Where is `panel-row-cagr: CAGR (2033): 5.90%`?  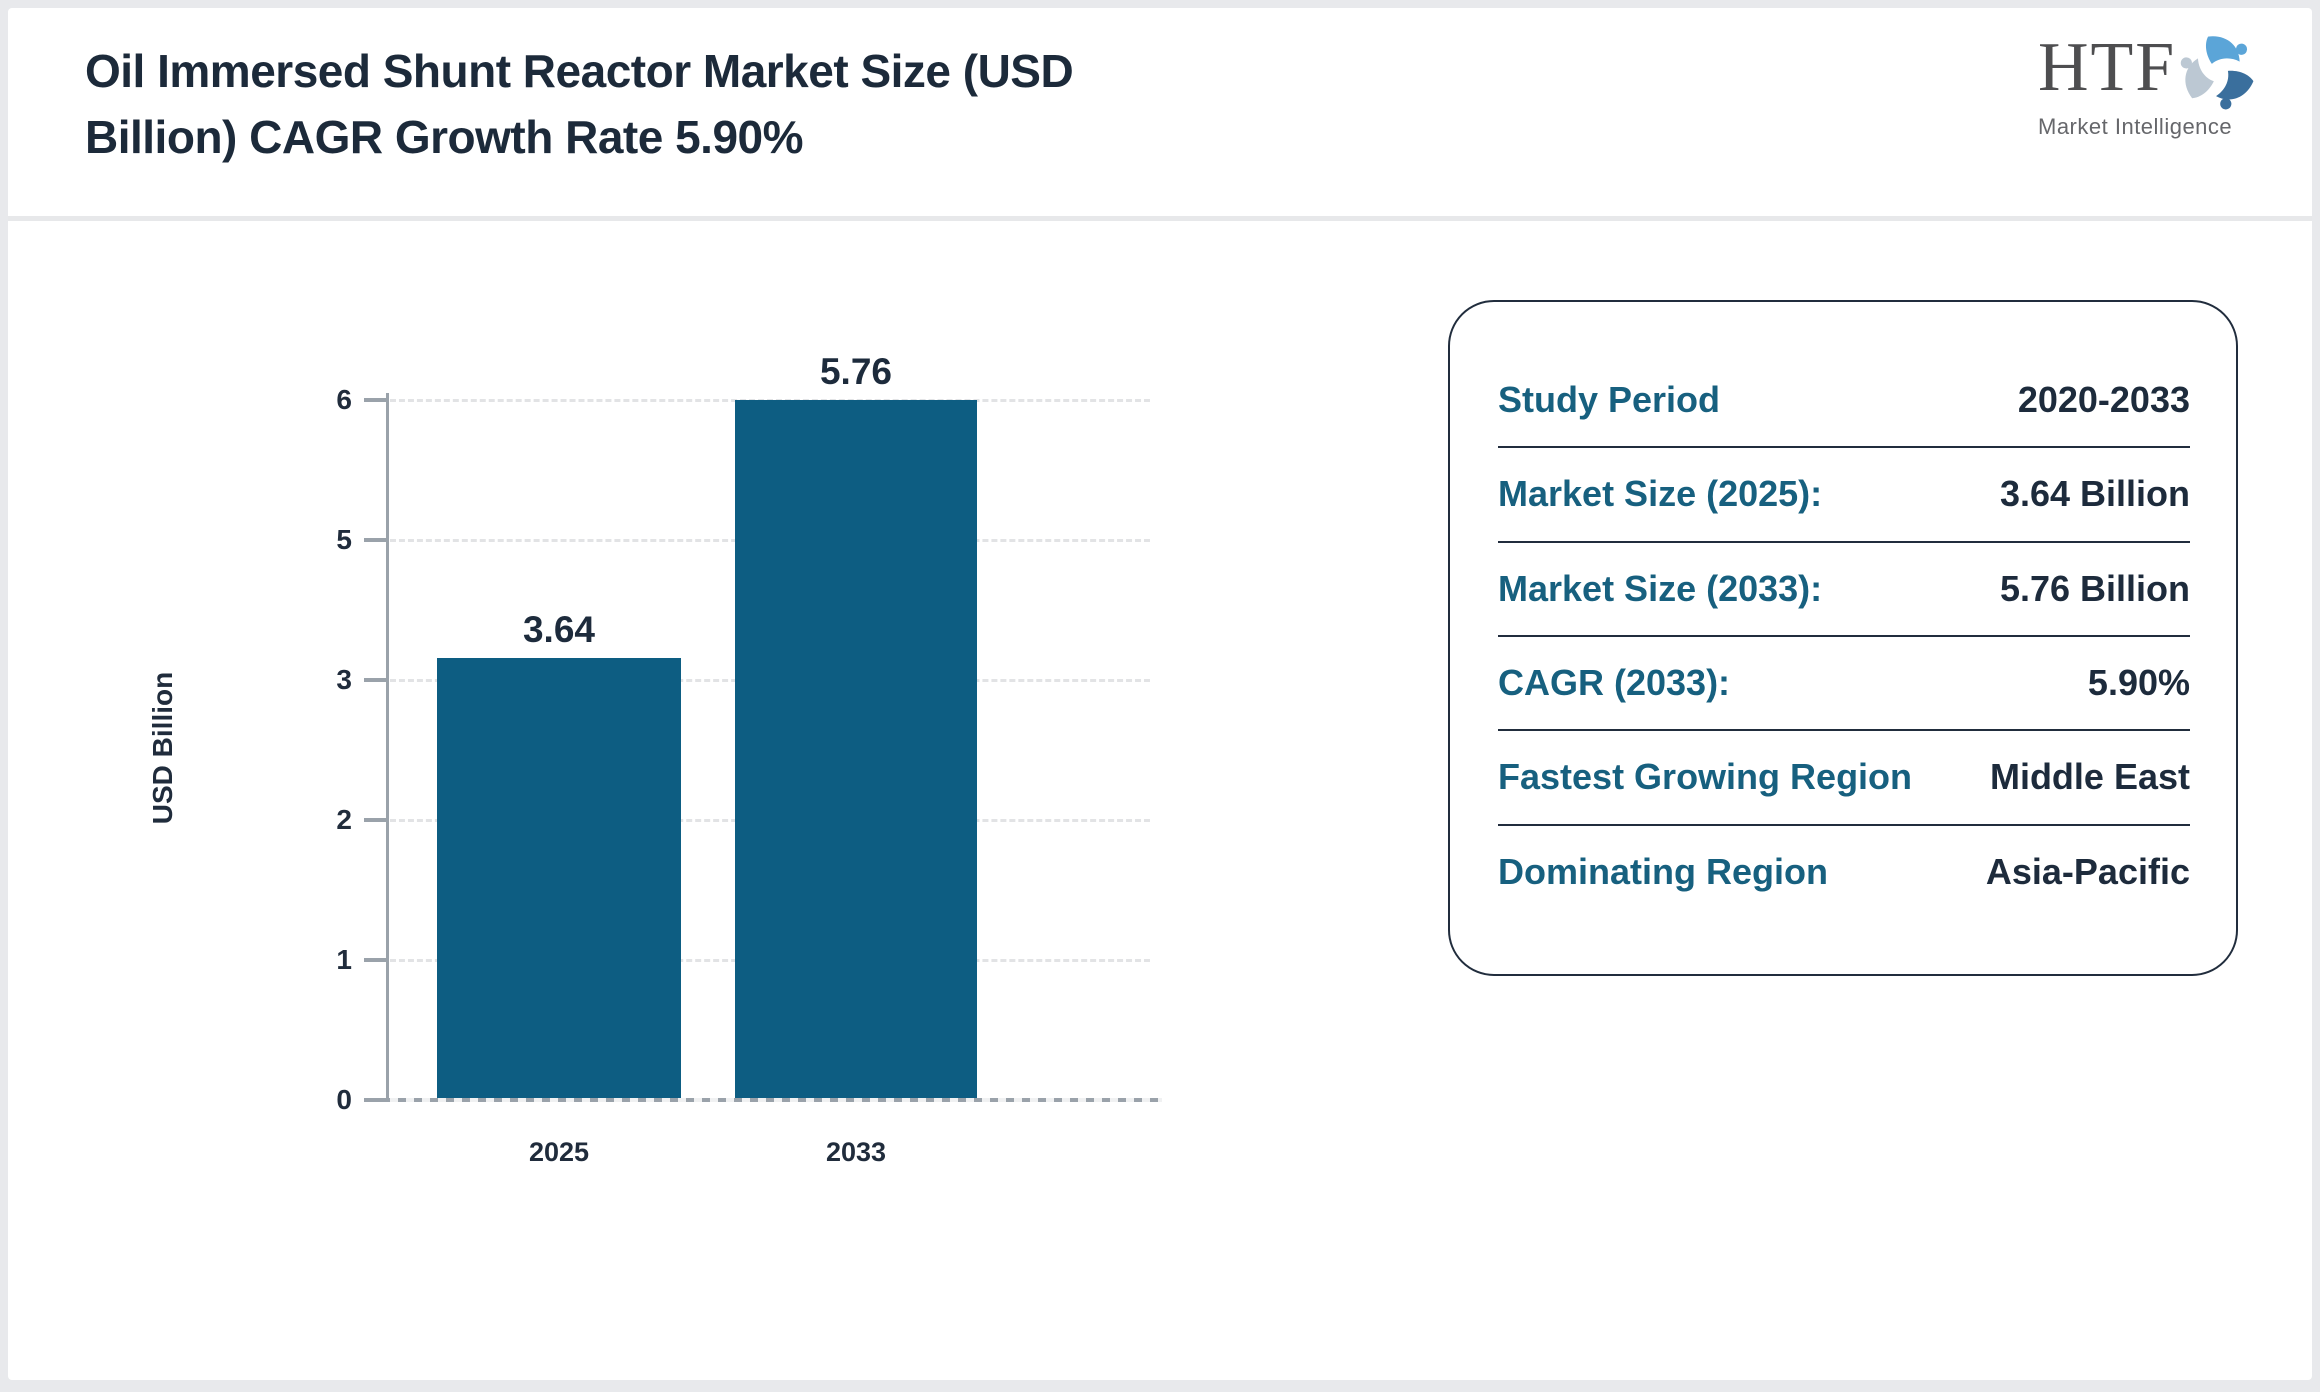 panel-row-cagr: CAGR (2033): 5.90% is located at coordinates (1844, 684).